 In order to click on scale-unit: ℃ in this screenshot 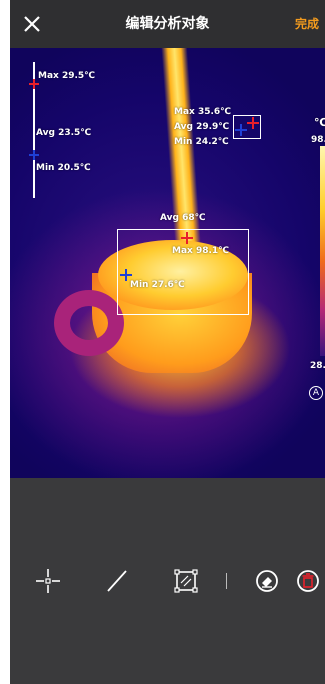, I will do `click(319, 122)`.